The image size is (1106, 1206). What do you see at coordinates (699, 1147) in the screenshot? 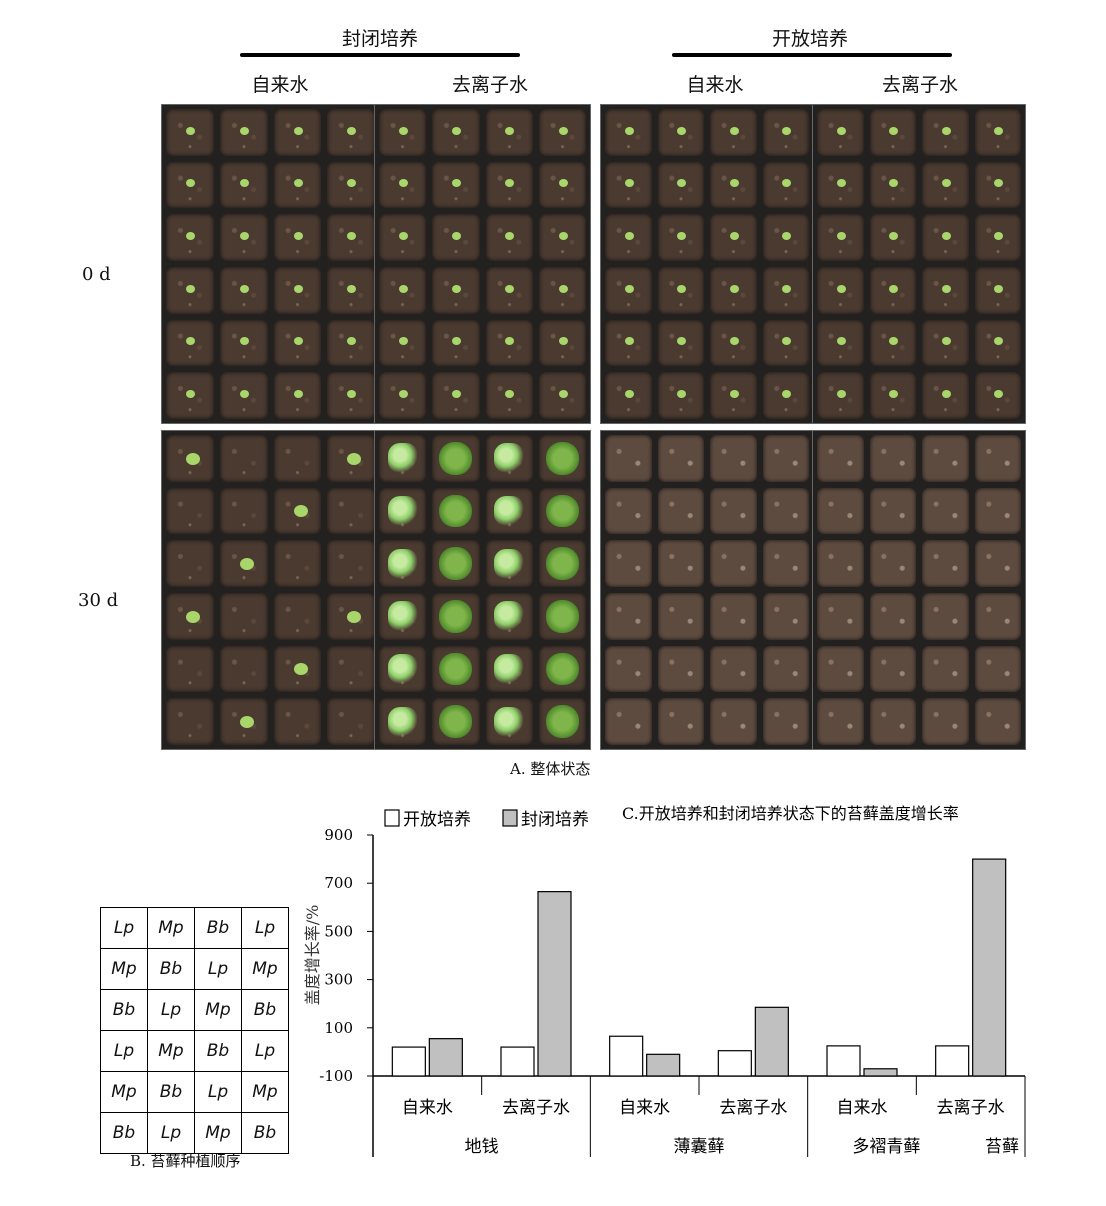
I see `group-label: 薄囊藓` at bounding box center [699, 1147].